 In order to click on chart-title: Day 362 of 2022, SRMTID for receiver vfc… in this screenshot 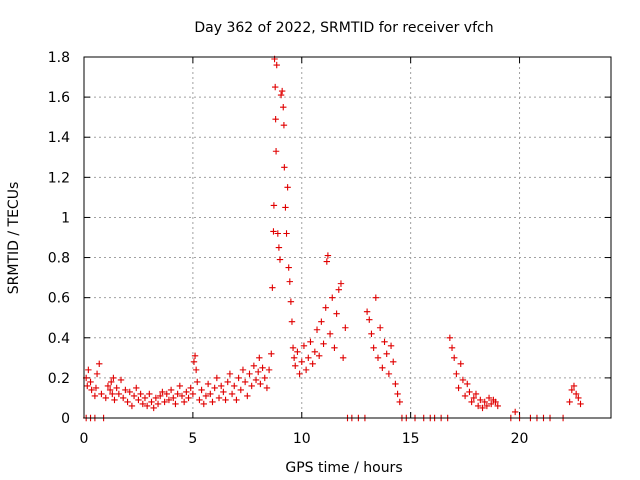, I will do `click(343, 28)`.